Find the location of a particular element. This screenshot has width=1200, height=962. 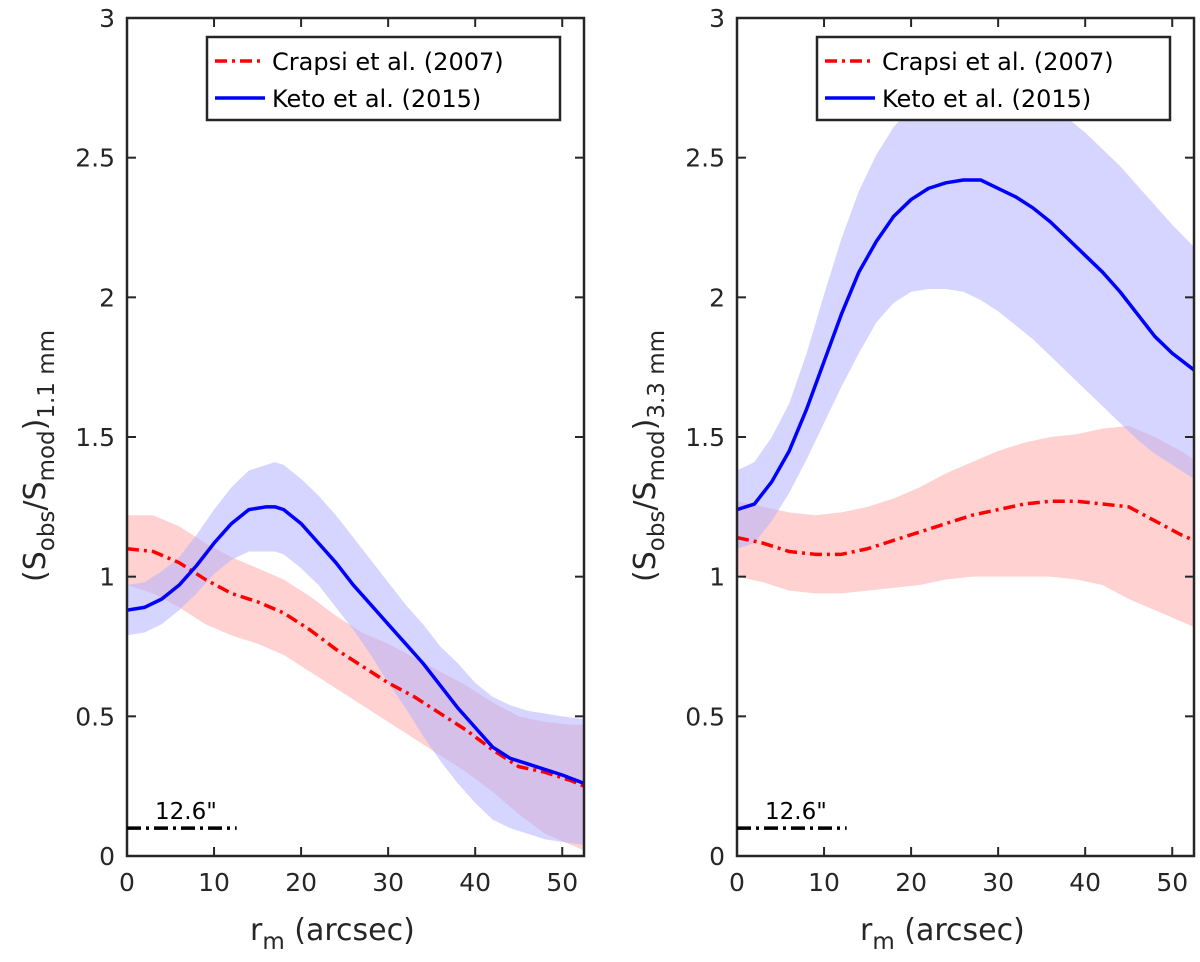

right-y-tick-label: 0.5 is located at coordinates (705, 716).